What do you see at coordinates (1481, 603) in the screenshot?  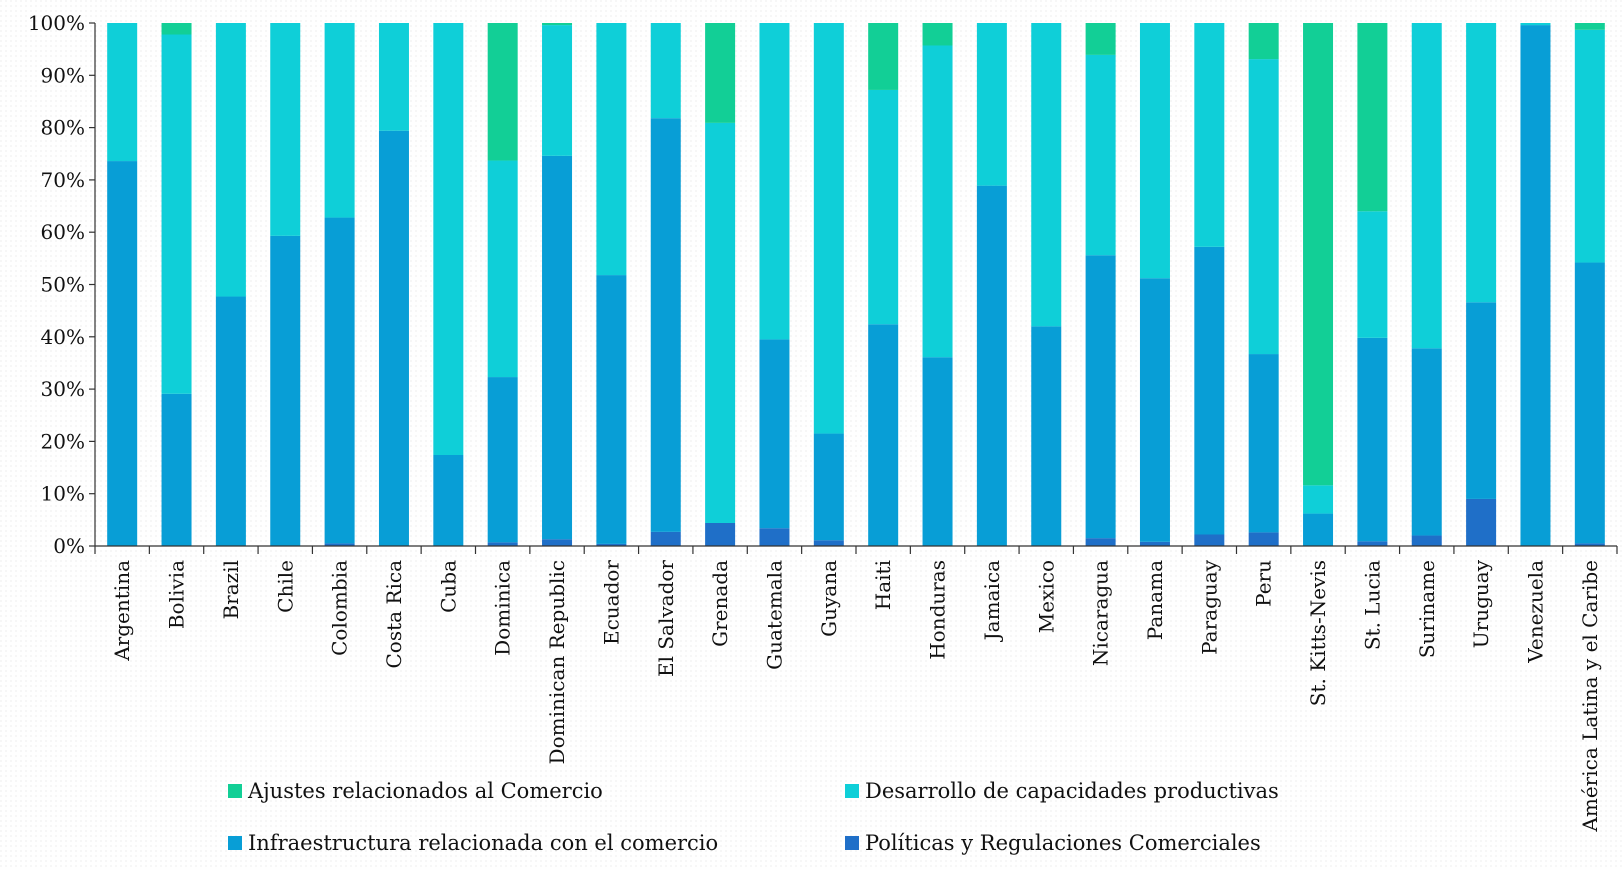 I see `x-tick-label-uruguay: Uruguay` at bounding box center [1481, 603].